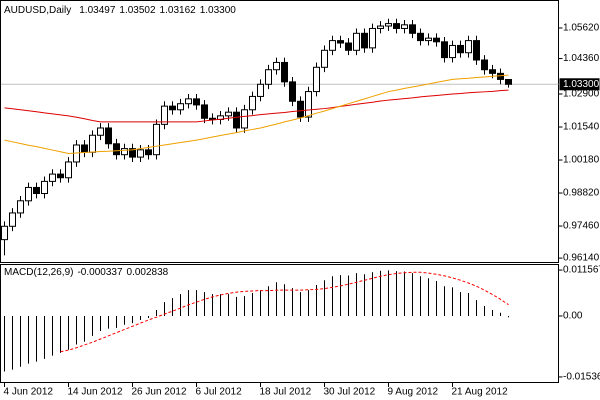 The height and width of the screenshot is (400, 600). I want to click on x-tick-label: 30 Jul 2012, so click(350, 392).